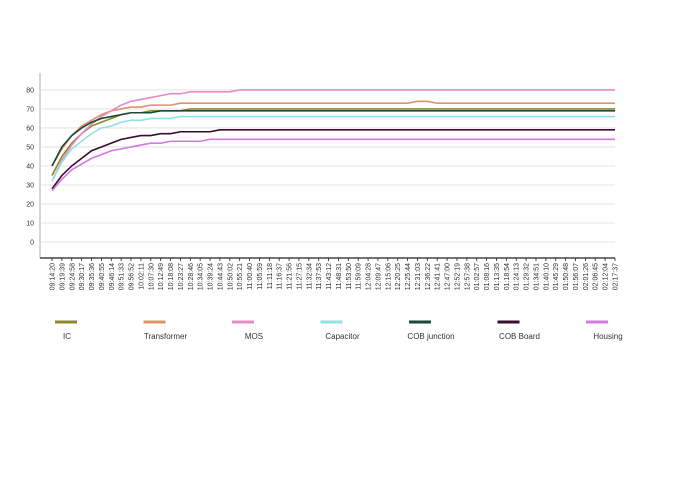  What do you see at coordinates (507, 276) in the screenshot?
I see `x-tick-label: 01:18:54` at bounding box center [507, 276].